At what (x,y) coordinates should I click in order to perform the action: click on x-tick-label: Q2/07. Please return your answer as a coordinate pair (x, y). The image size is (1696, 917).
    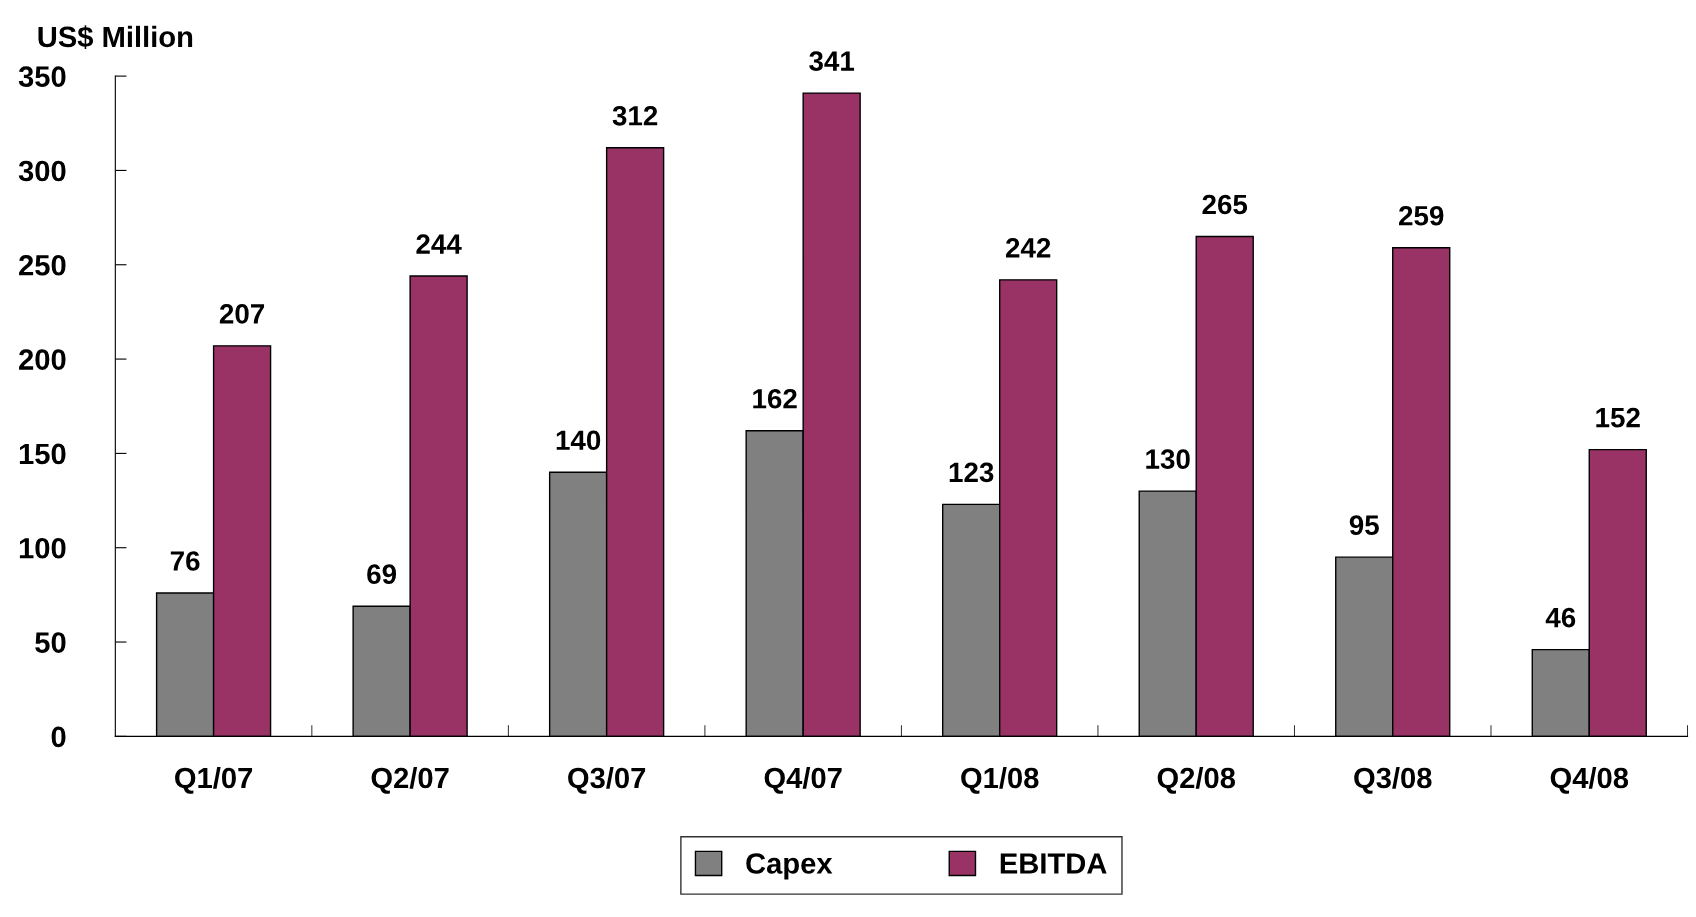
    Looking at the image, I should click on (410, 780).